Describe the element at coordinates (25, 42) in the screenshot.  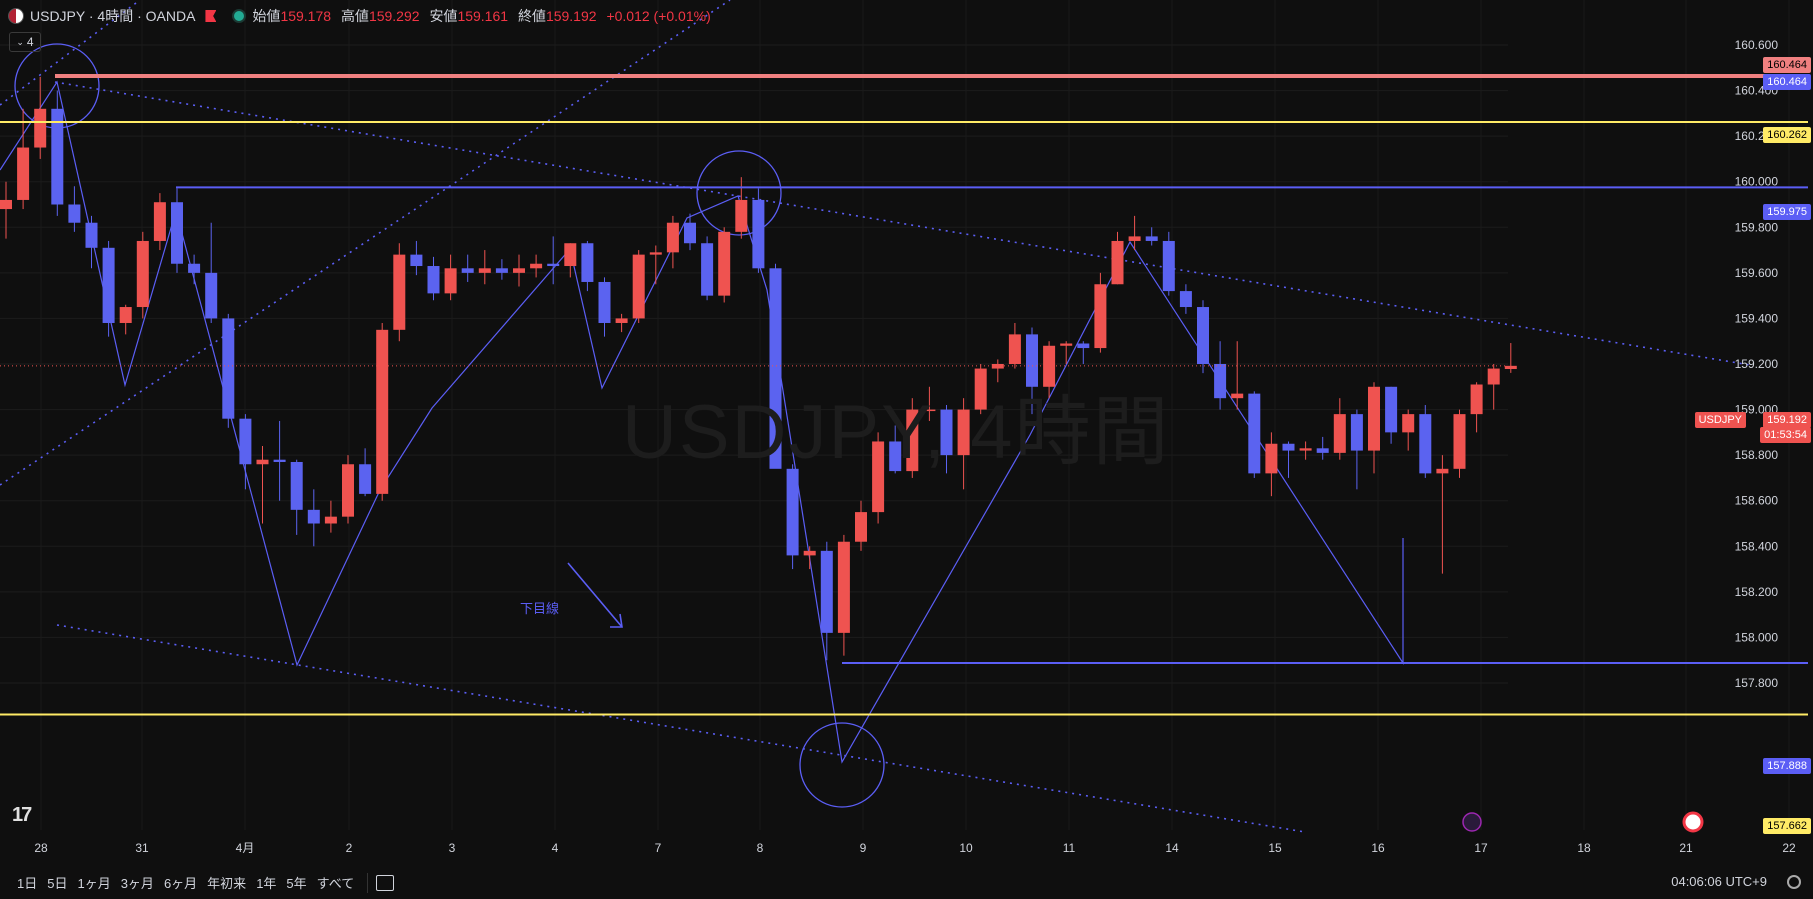
I see `indicator-collapse-button: ⌄ 4` at that location.